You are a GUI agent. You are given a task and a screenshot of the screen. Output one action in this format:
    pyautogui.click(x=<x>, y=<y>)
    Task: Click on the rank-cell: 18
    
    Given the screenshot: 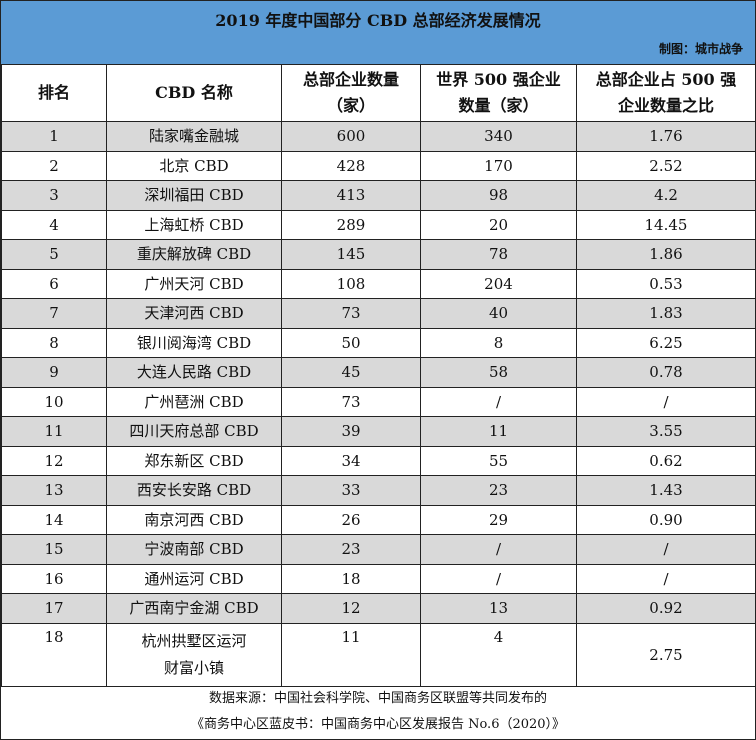 What is the action you would take?
    pyautogui.click(x=54, y=654)
    